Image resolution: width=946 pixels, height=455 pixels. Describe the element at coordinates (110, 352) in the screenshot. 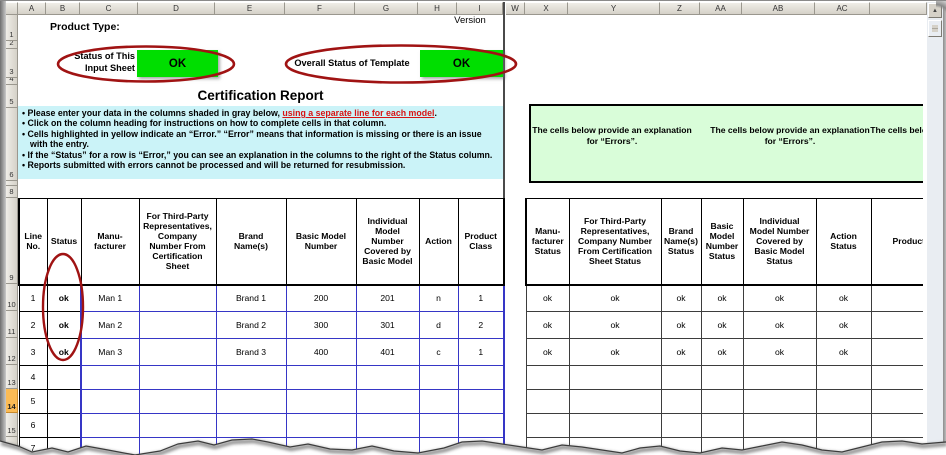

I see `cell: Man 3` at that location.